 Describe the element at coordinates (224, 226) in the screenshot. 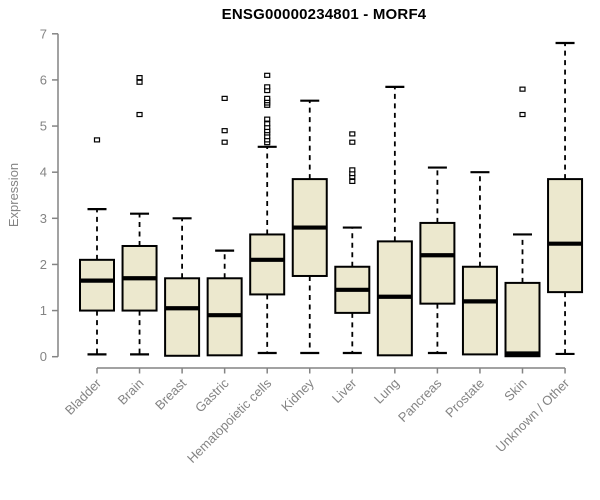

I see `box-group-gastric` at that location.